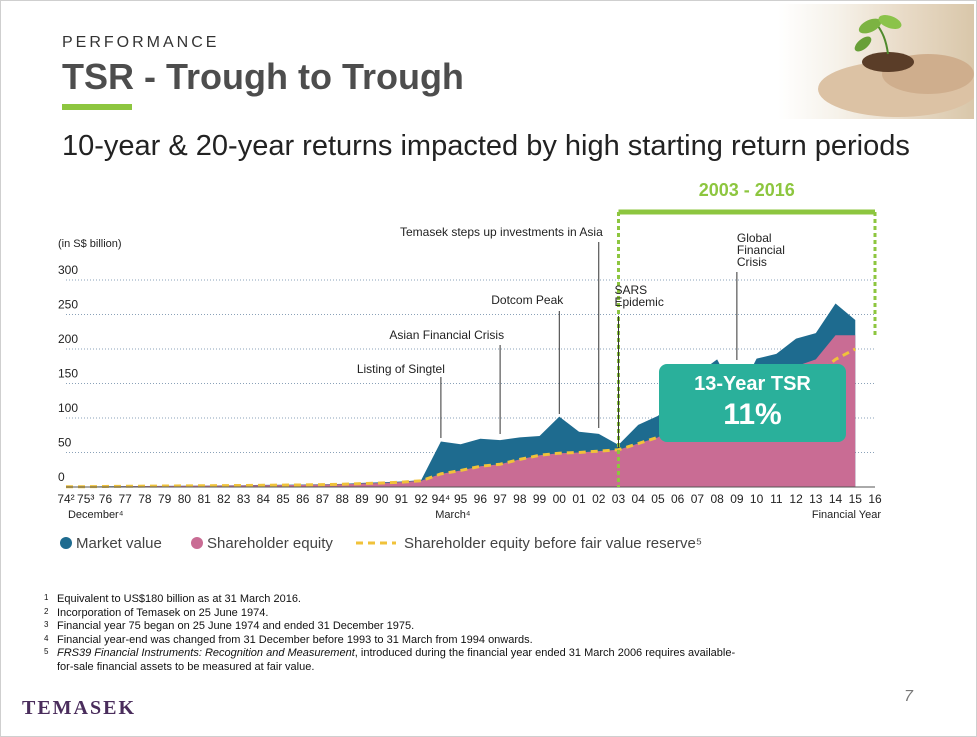 The image size is (977, 737). Describe the element at coordinates (520, 499) in the screenshot. I see `x-tick-label: 98` at that location.